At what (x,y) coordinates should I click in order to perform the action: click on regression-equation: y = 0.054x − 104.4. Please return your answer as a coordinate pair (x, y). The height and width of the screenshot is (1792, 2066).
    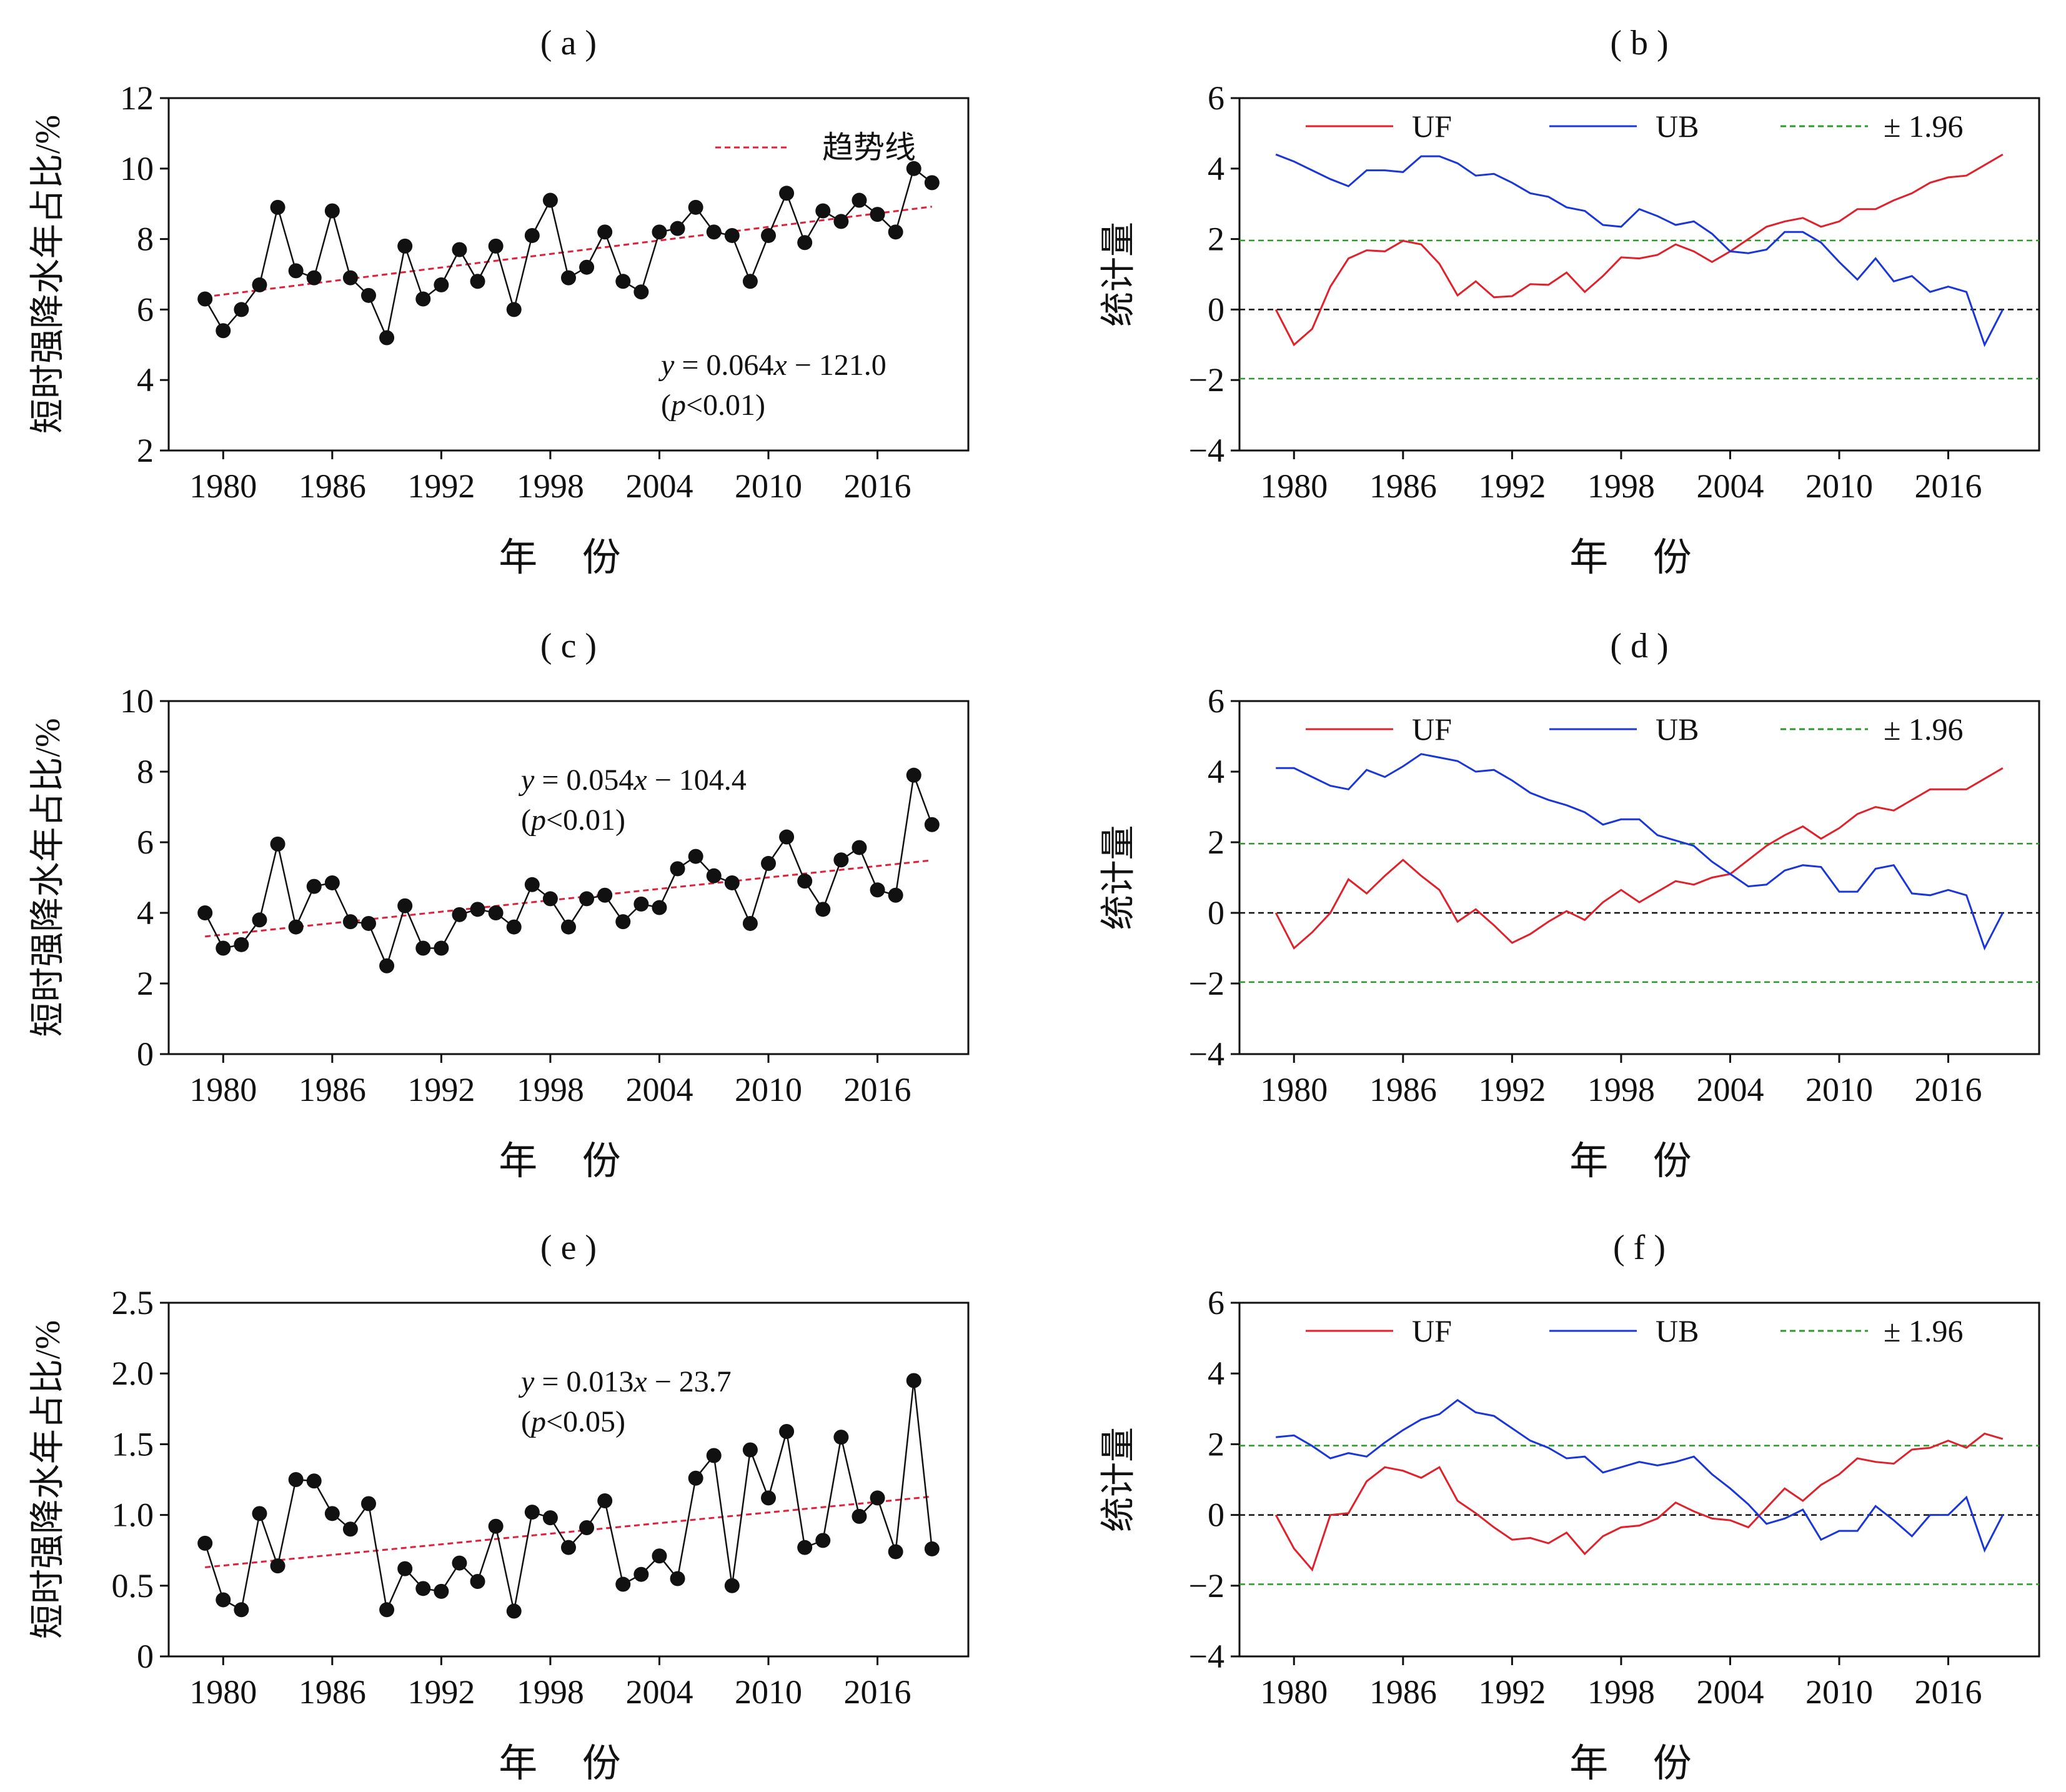
    Looking at the image, I should click on (632, 780).